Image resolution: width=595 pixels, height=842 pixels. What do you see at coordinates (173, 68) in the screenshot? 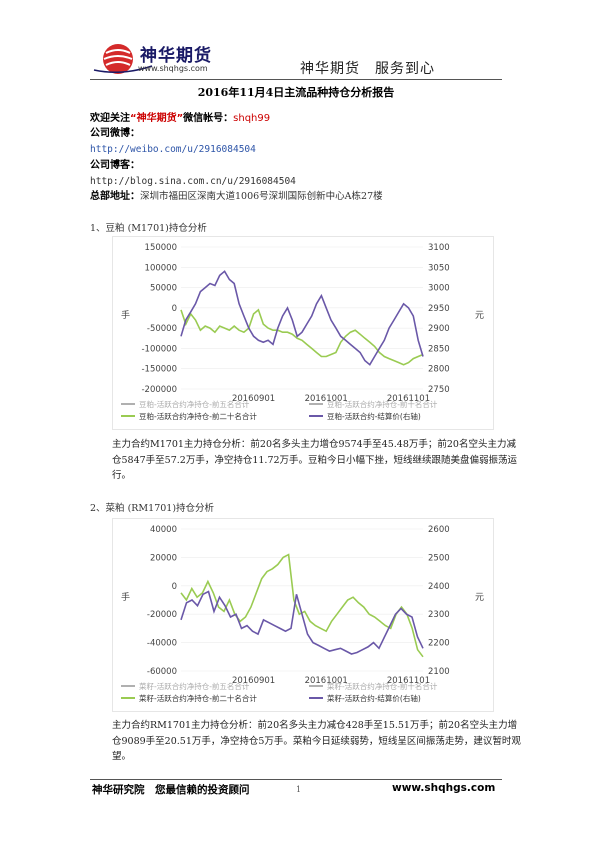
I see `brand-url: www.shqhgs.com` at bounding box center [173, 68].